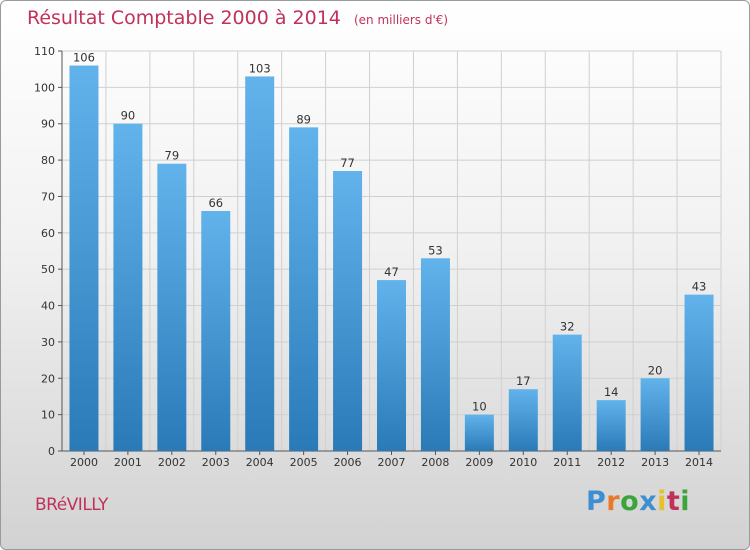  Describe the element at coordinates (48, 124) in the screenshot. I see `y-tick-label: 90` at that location.